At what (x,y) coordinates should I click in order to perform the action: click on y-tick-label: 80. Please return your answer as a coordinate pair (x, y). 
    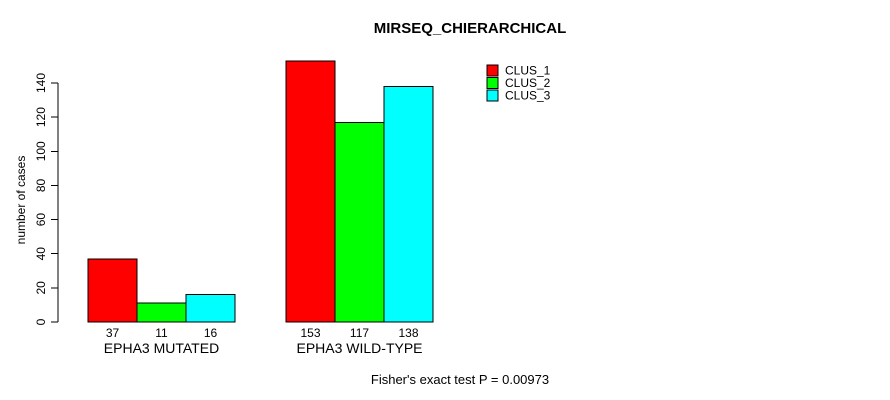
    Looking at the image, I should click on (41, 185).